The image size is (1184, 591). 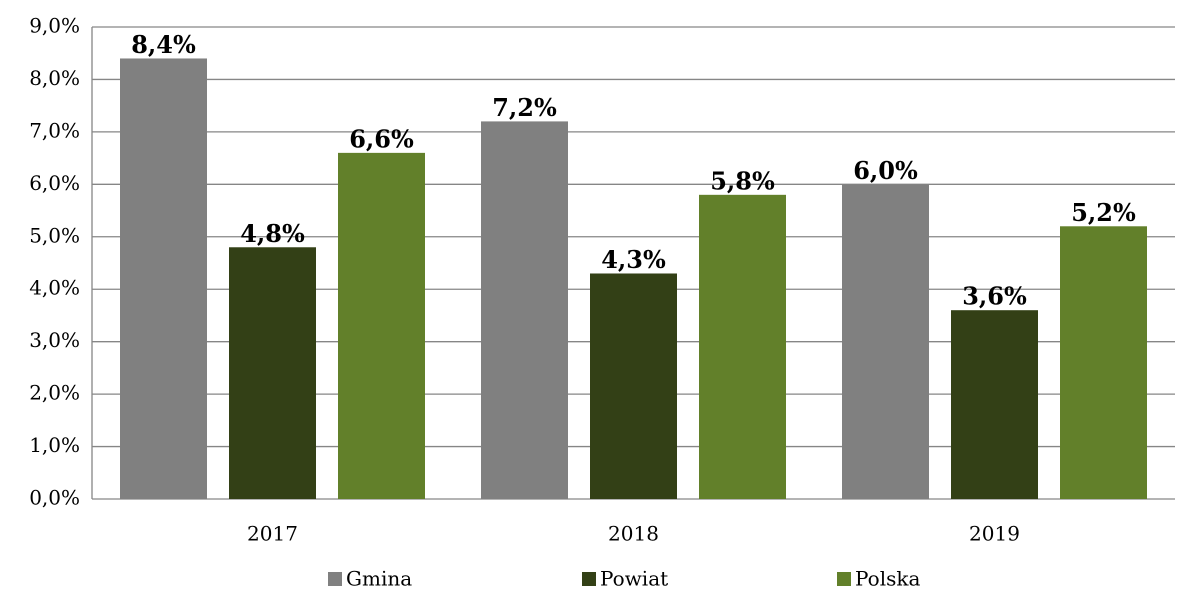 I want to click on legend-label: Powiat, so click(x=634, y=579).